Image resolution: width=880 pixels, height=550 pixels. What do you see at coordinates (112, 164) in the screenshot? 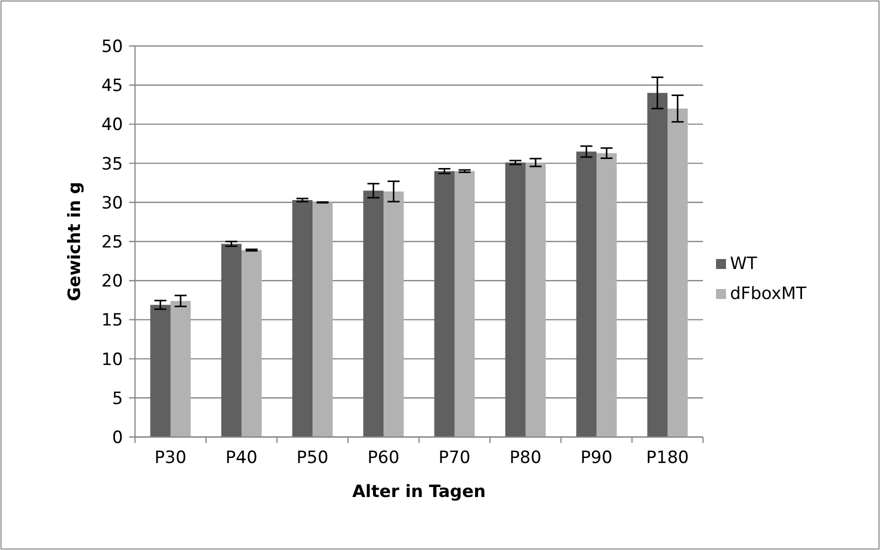
I see `y-tick-label: 35` at bounding box center [112, 164].